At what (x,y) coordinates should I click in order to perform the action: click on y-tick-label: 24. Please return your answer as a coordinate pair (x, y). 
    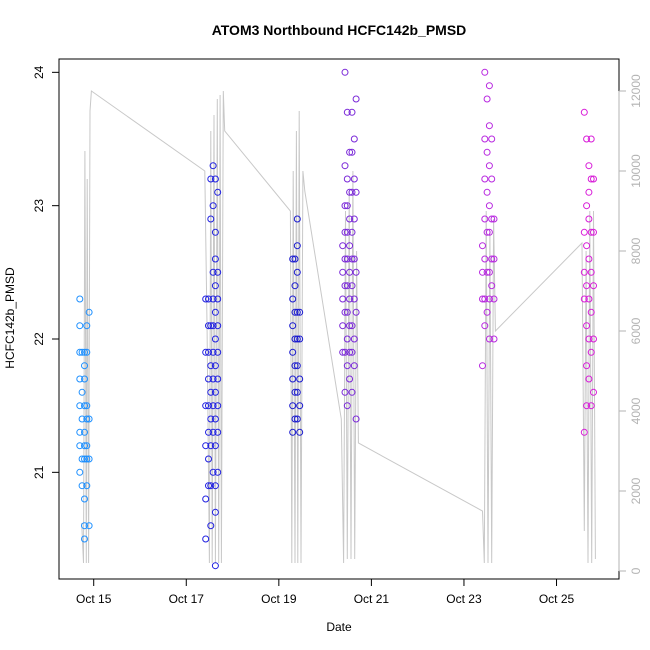
    Looking at the image, I should click on (39, 72).